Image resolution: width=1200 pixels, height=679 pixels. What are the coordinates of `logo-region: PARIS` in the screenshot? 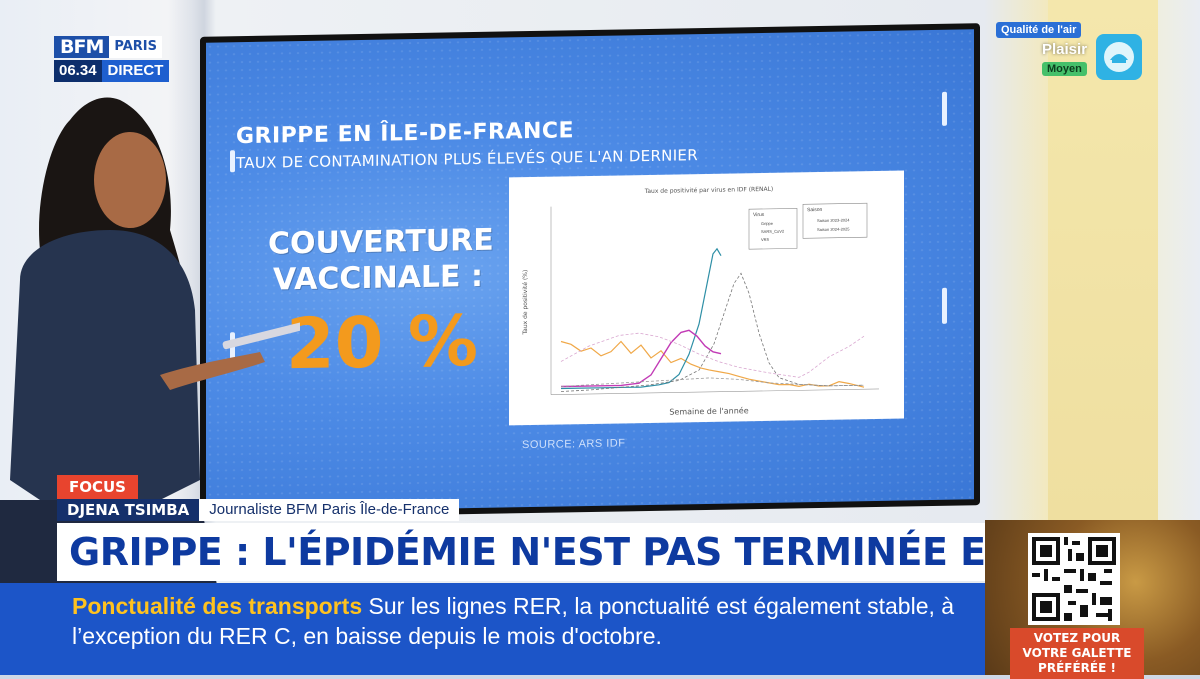 It's located at (135, 47).